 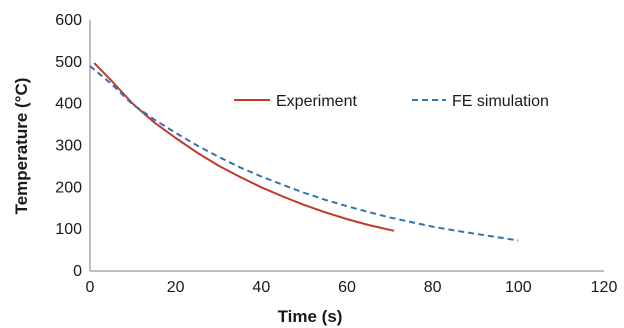 I want to click on x-tick-labels: 0 20 40 60 80 100 120, so click(x=352, y=287).